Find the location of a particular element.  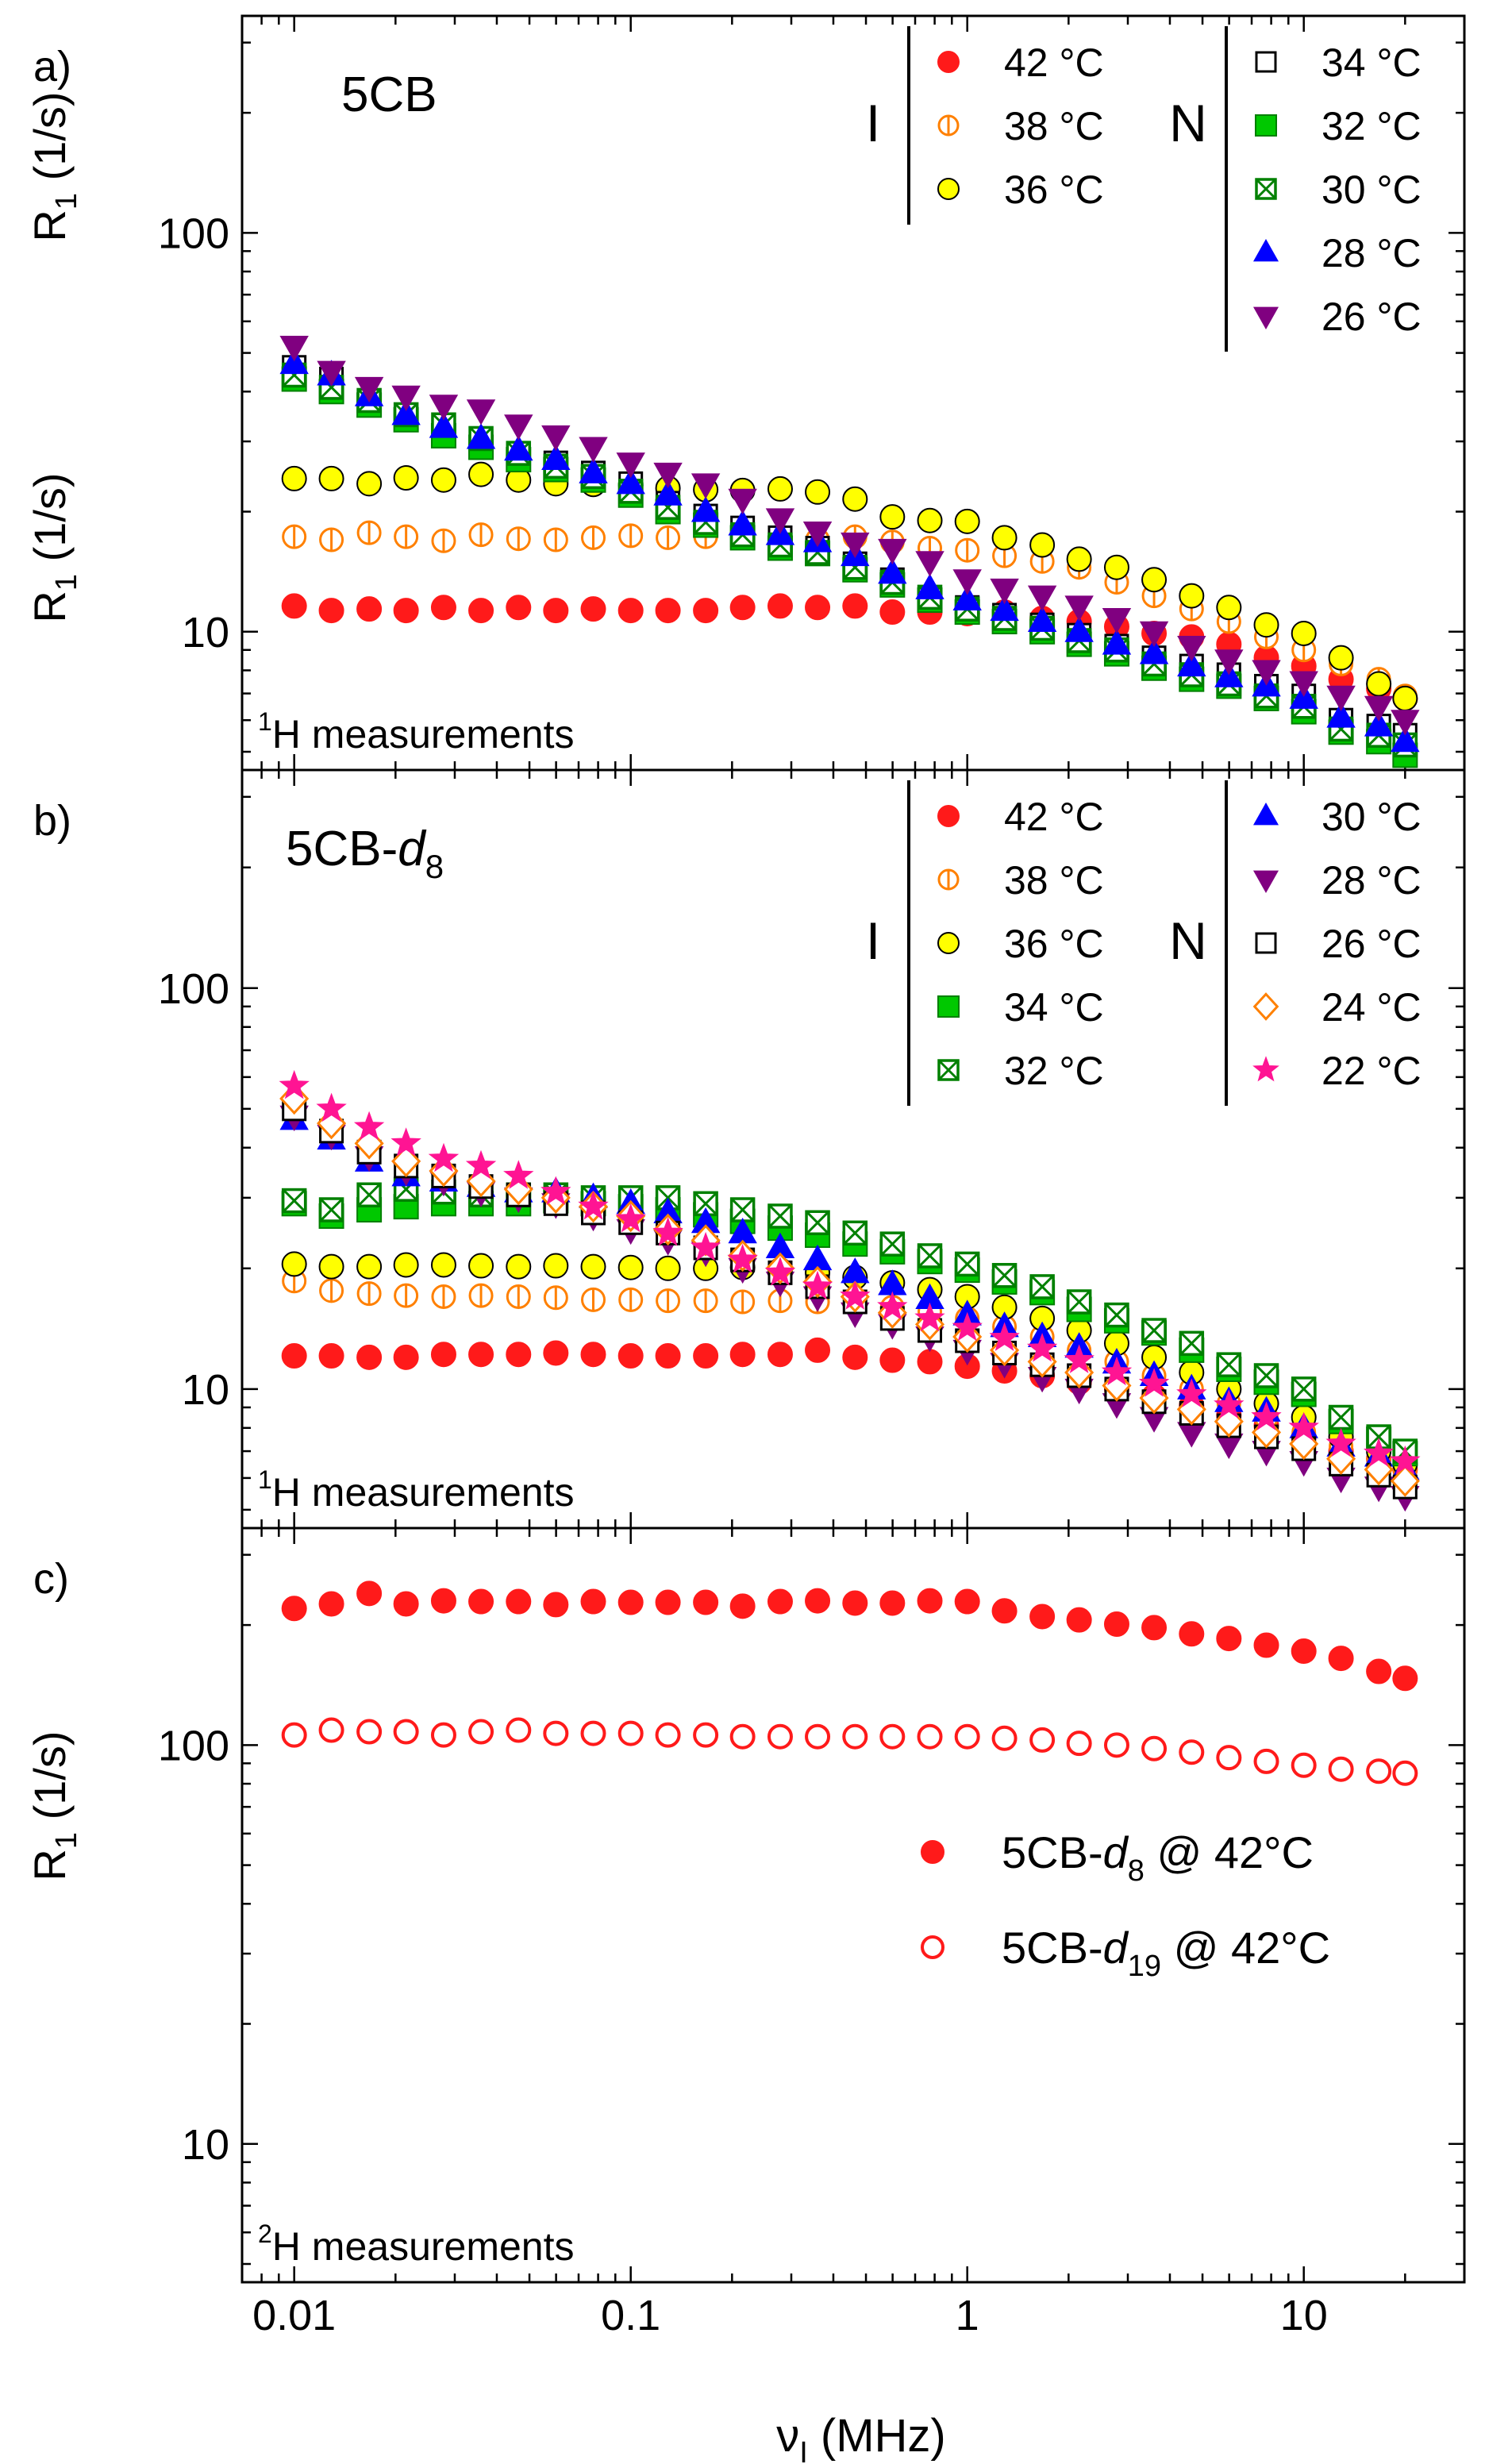

legend-label: 32 °C is located at coordinates (1371, 126).